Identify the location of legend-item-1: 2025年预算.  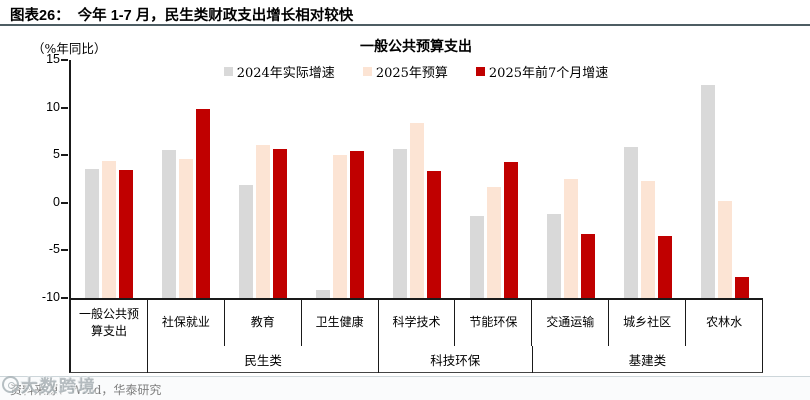
(405, 71).